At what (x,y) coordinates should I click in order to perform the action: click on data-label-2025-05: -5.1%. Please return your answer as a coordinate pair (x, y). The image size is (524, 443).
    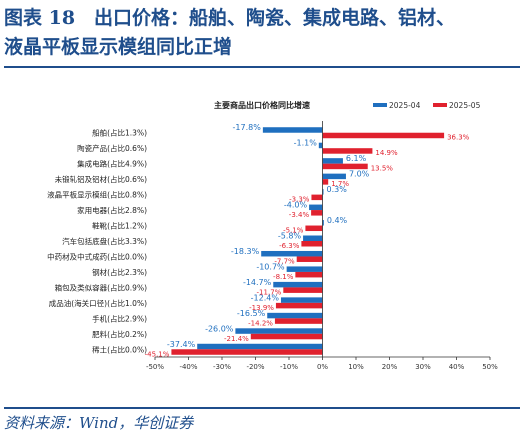
    Looking at the image, I should click on (293, 231).